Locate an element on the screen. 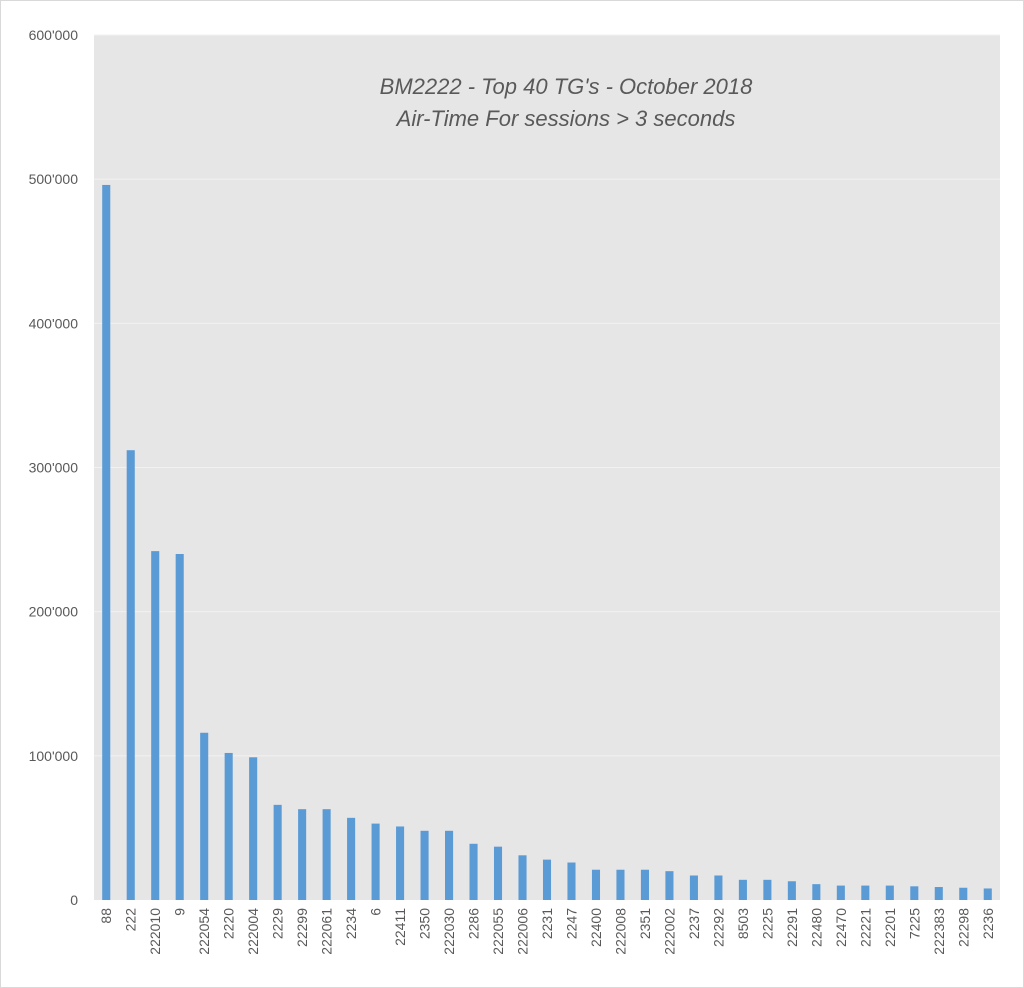 This screenshot has width=1024, height=988. x-tick-label: 222054 is located at coordinates (204, 931).